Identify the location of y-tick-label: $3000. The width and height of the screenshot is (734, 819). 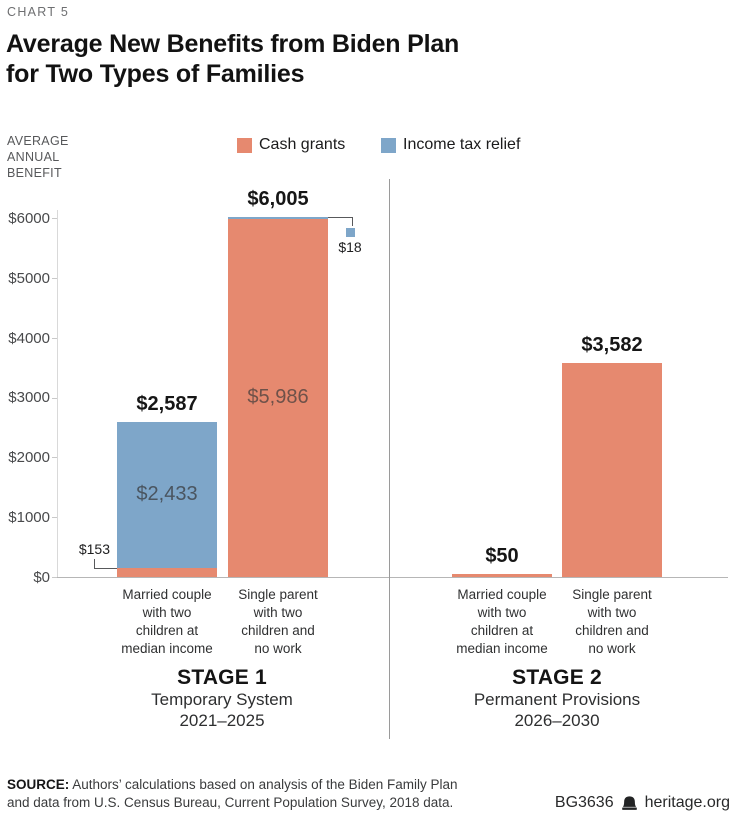
(29, 397).